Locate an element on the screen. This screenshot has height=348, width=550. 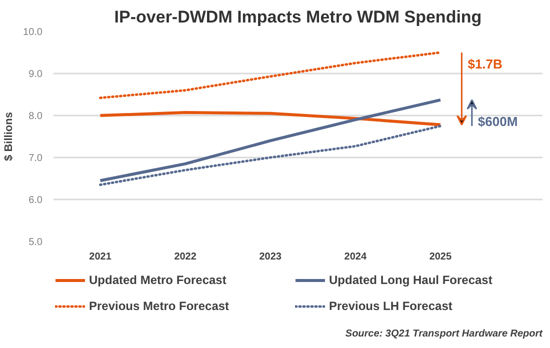
y-tick-label: 5.0 is located at coordinates (35, 242).